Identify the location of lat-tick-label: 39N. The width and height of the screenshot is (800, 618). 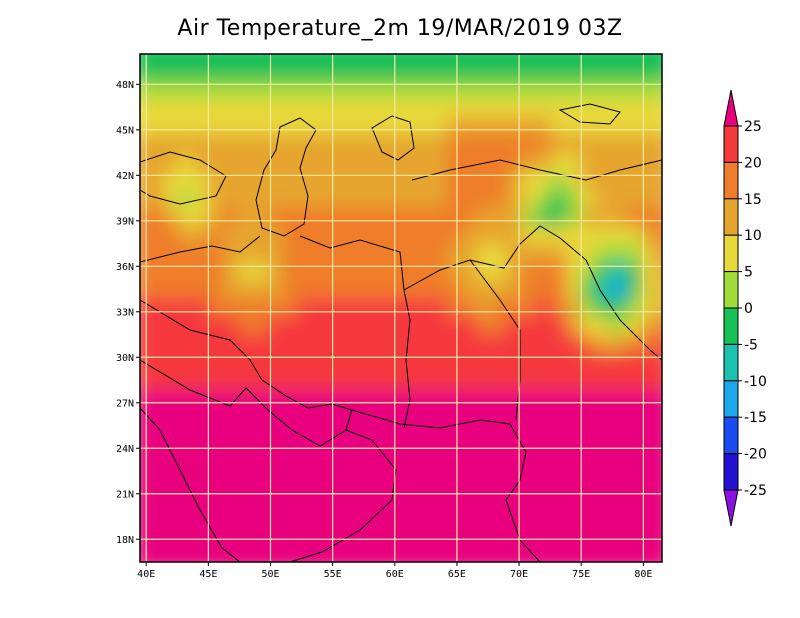
(125, 221).